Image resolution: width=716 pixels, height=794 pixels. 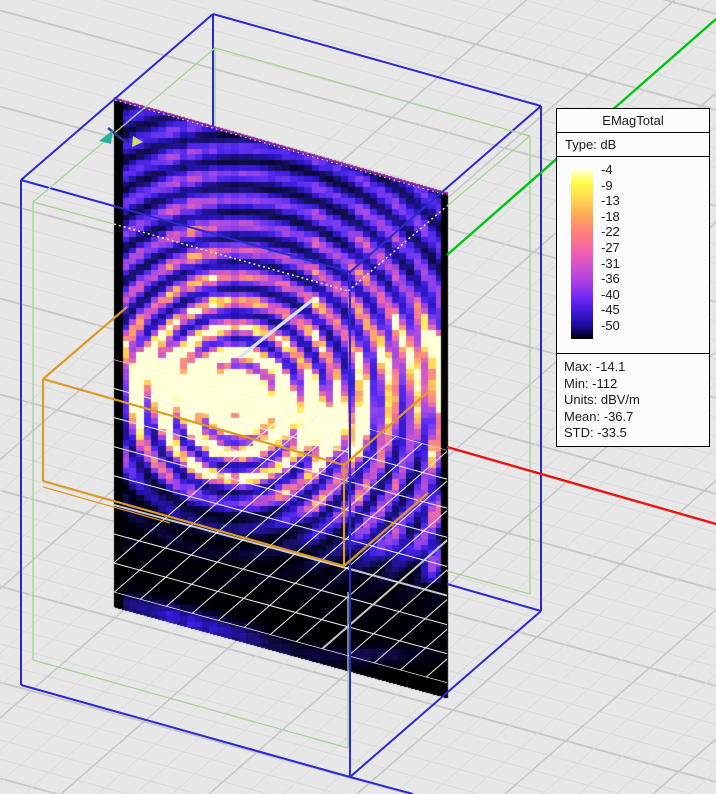 What do you see at coordinates (610, 201) in the screenshot?
I see `colorbar-tick: -13` at bounding box center [610, 201].